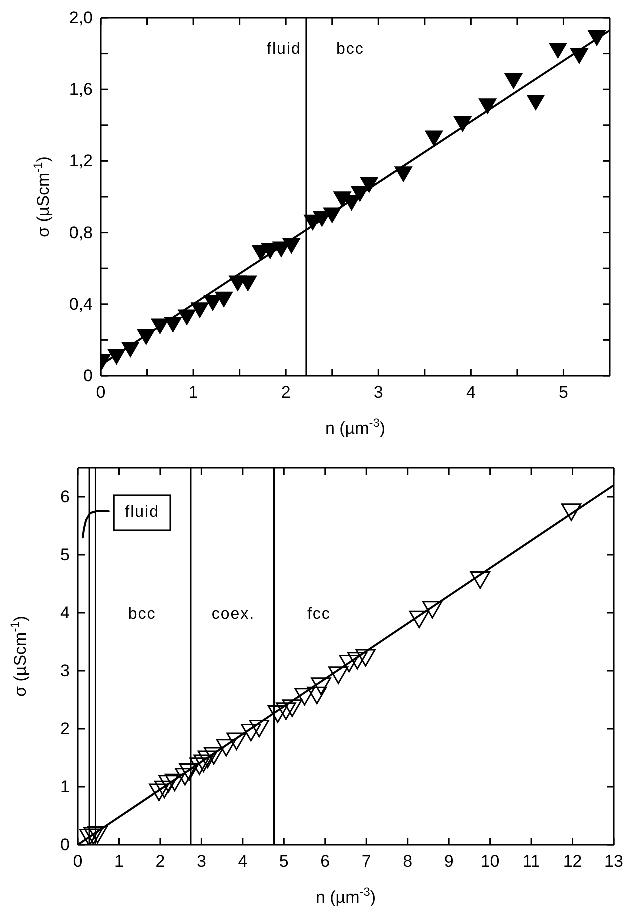 The height and width of the screenshot is (910, 634). I want to click on y-tick-label: 4, so click(65, 612).